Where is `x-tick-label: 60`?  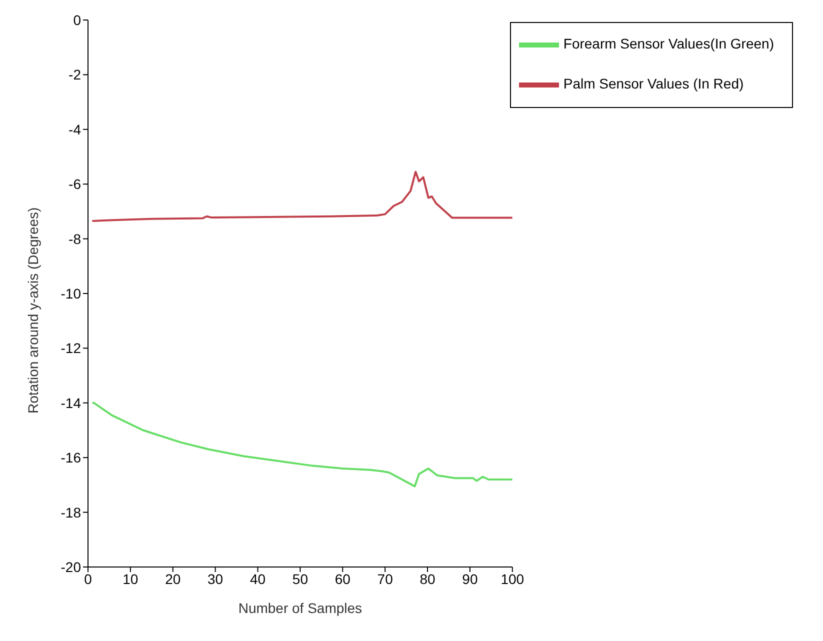
x-tick-label: 60 is located at coordinates (342, 578).